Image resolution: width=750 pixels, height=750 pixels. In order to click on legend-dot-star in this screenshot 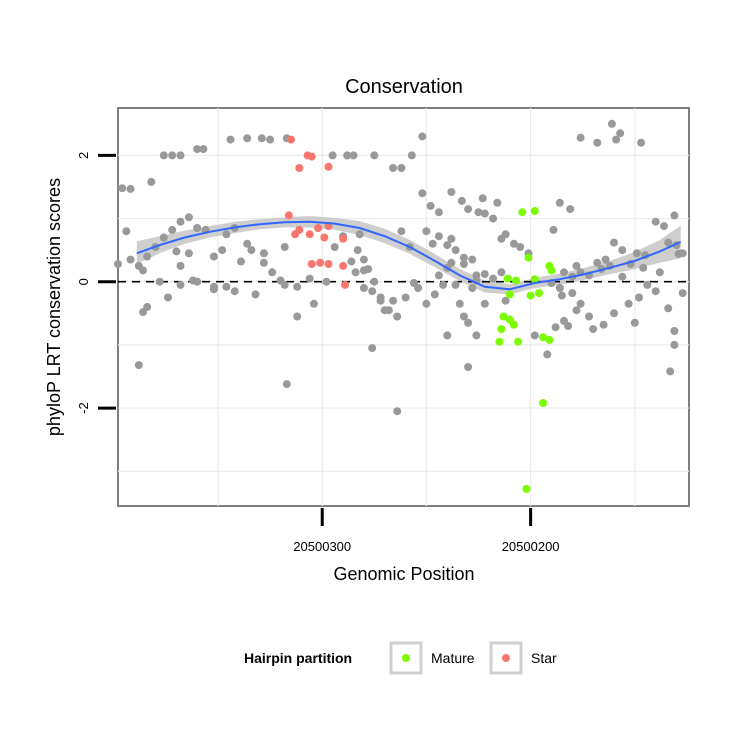, I will do `click(506, 658)`.